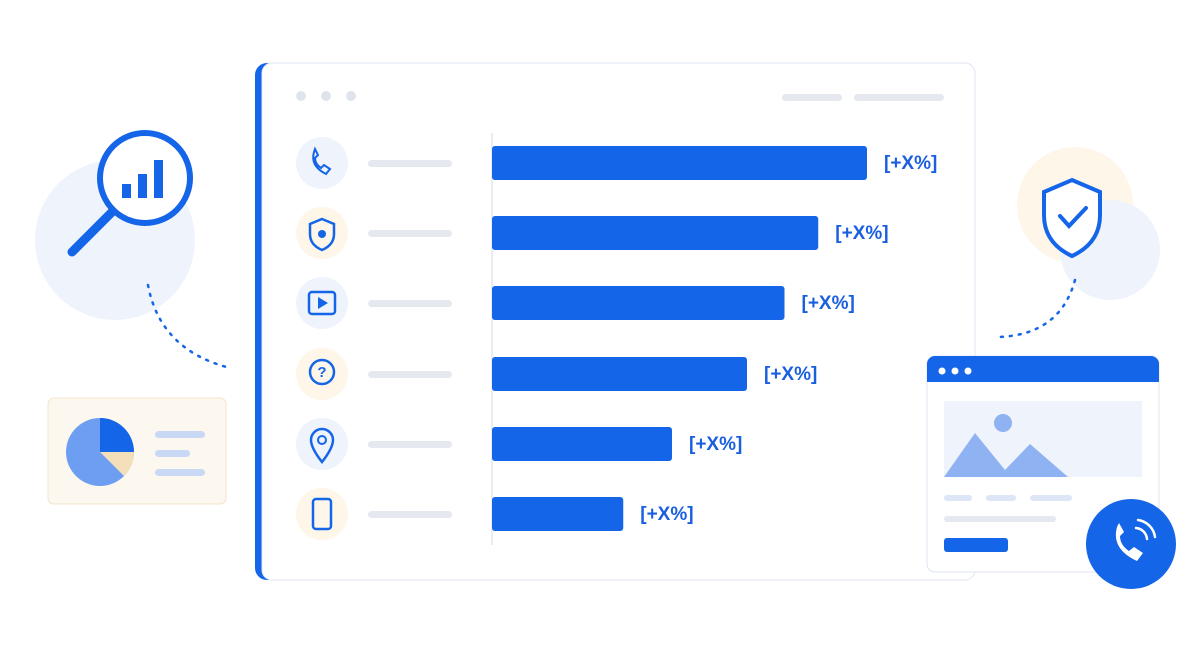 The image size is (1200, 658). I want to click on shield-icon, so click(1072, 218).